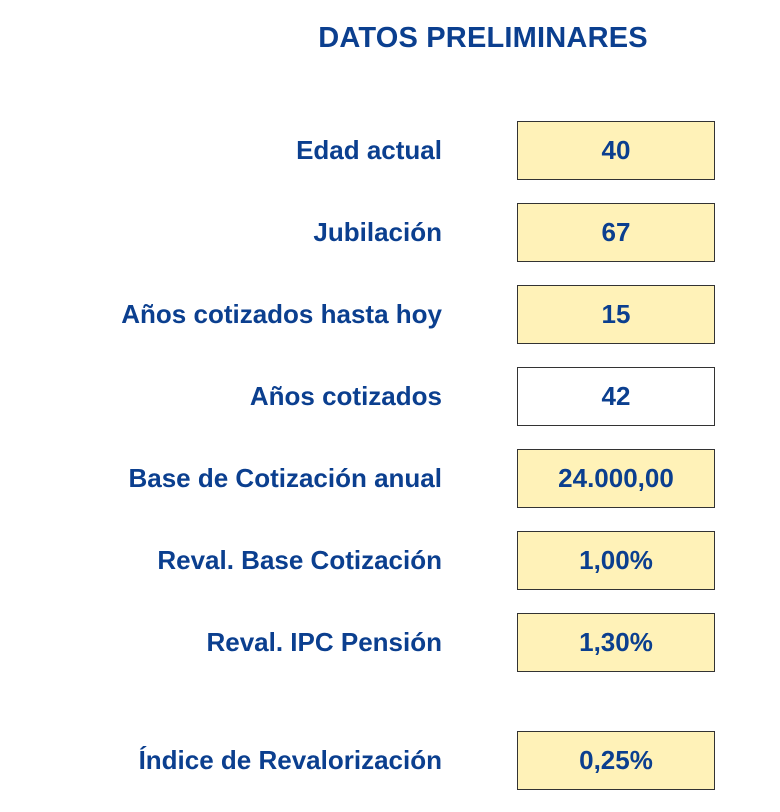 Image resolution: width=780 pixels, height=812 pixels. I want to click on row-reval-base-cotizacion: Reval. Base Cotización 1,00%, so click(390, 560).